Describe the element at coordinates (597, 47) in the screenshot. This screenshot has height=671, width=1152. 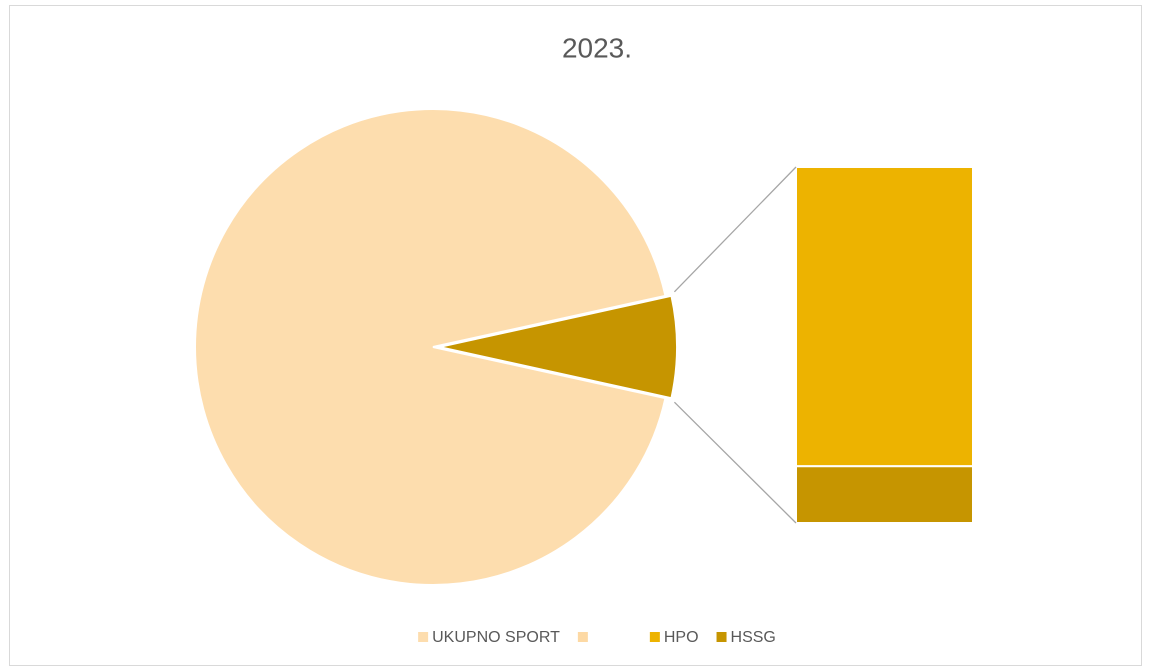
I see `chart-title: 2023.` at that location.